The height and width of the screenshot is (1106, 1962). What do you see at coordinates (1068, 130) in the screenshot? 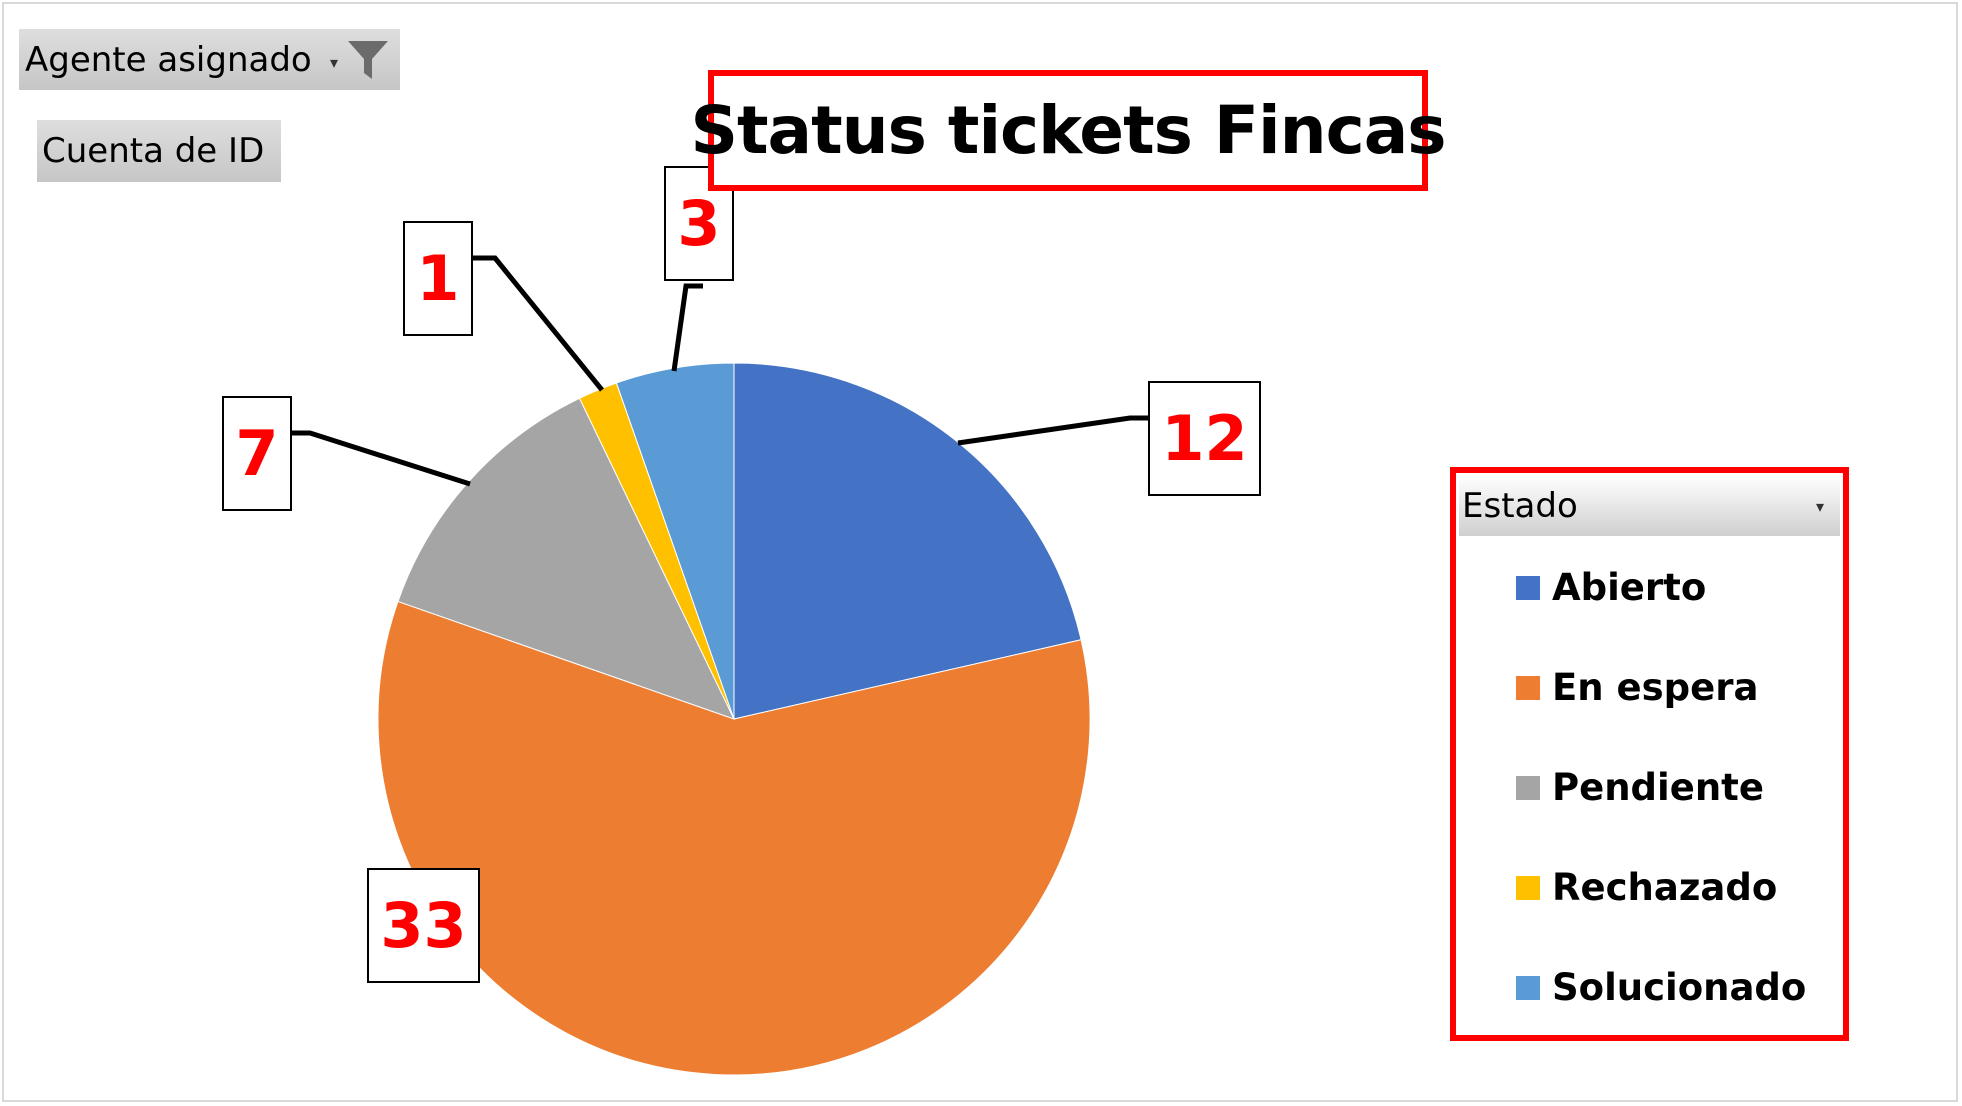
I see `chart-title: Status tickets Fincas` at bounding box center [1068, 130].